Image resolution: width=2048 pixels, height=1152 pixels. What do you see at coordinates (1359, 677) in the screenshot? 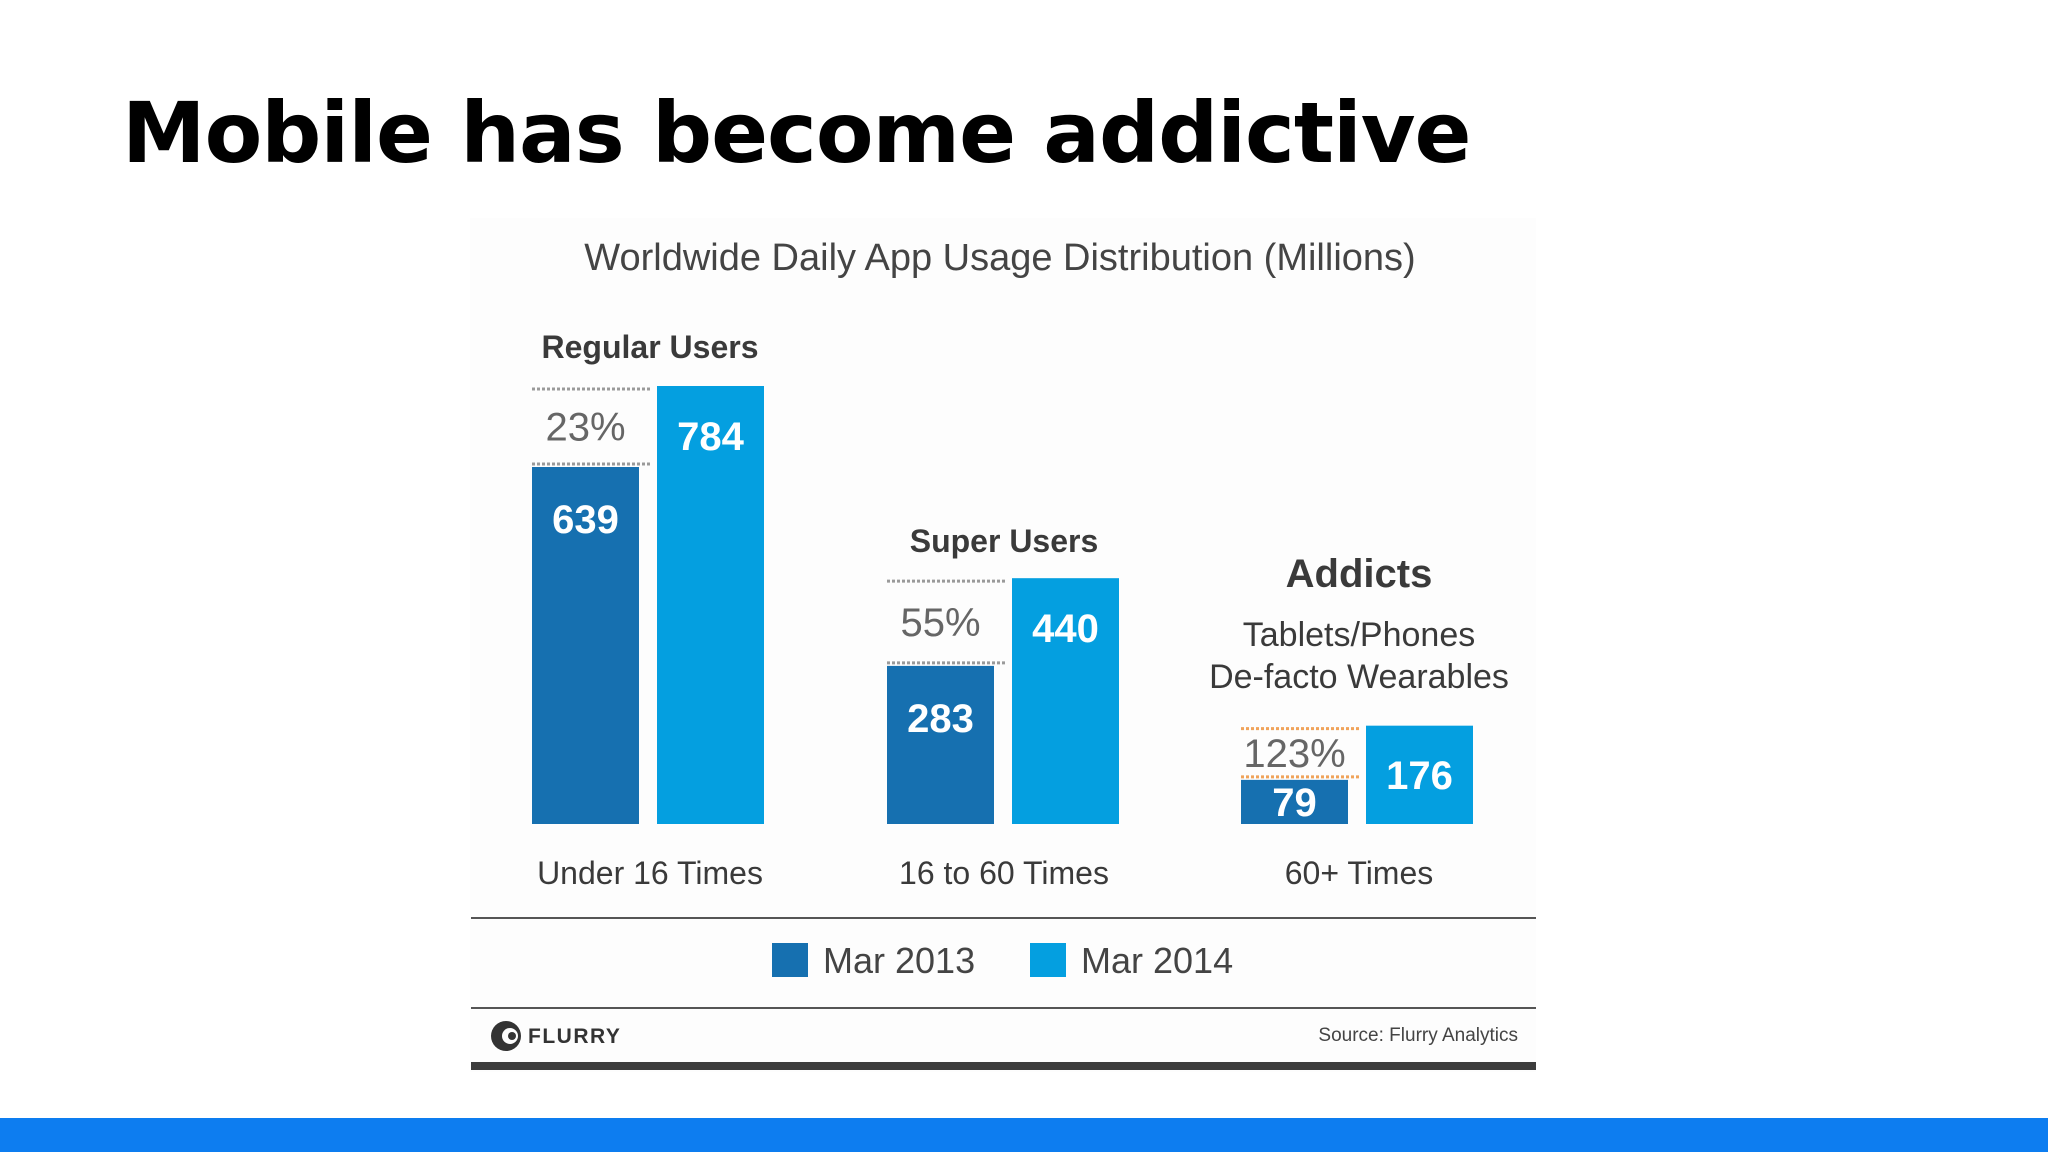
I see `addicts-subtitle-line-2: De-facto Wearables` at bounding box center [1359, 677].